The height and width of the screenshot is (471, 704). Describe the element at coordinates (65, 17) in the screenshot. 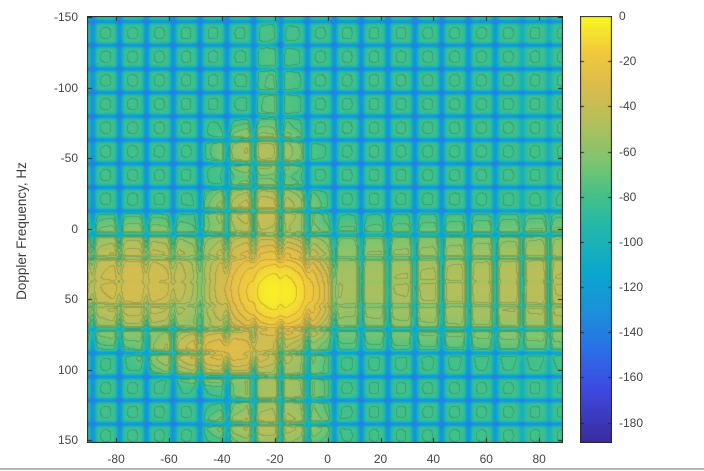

I see `y-tick-label: -150` at that location.